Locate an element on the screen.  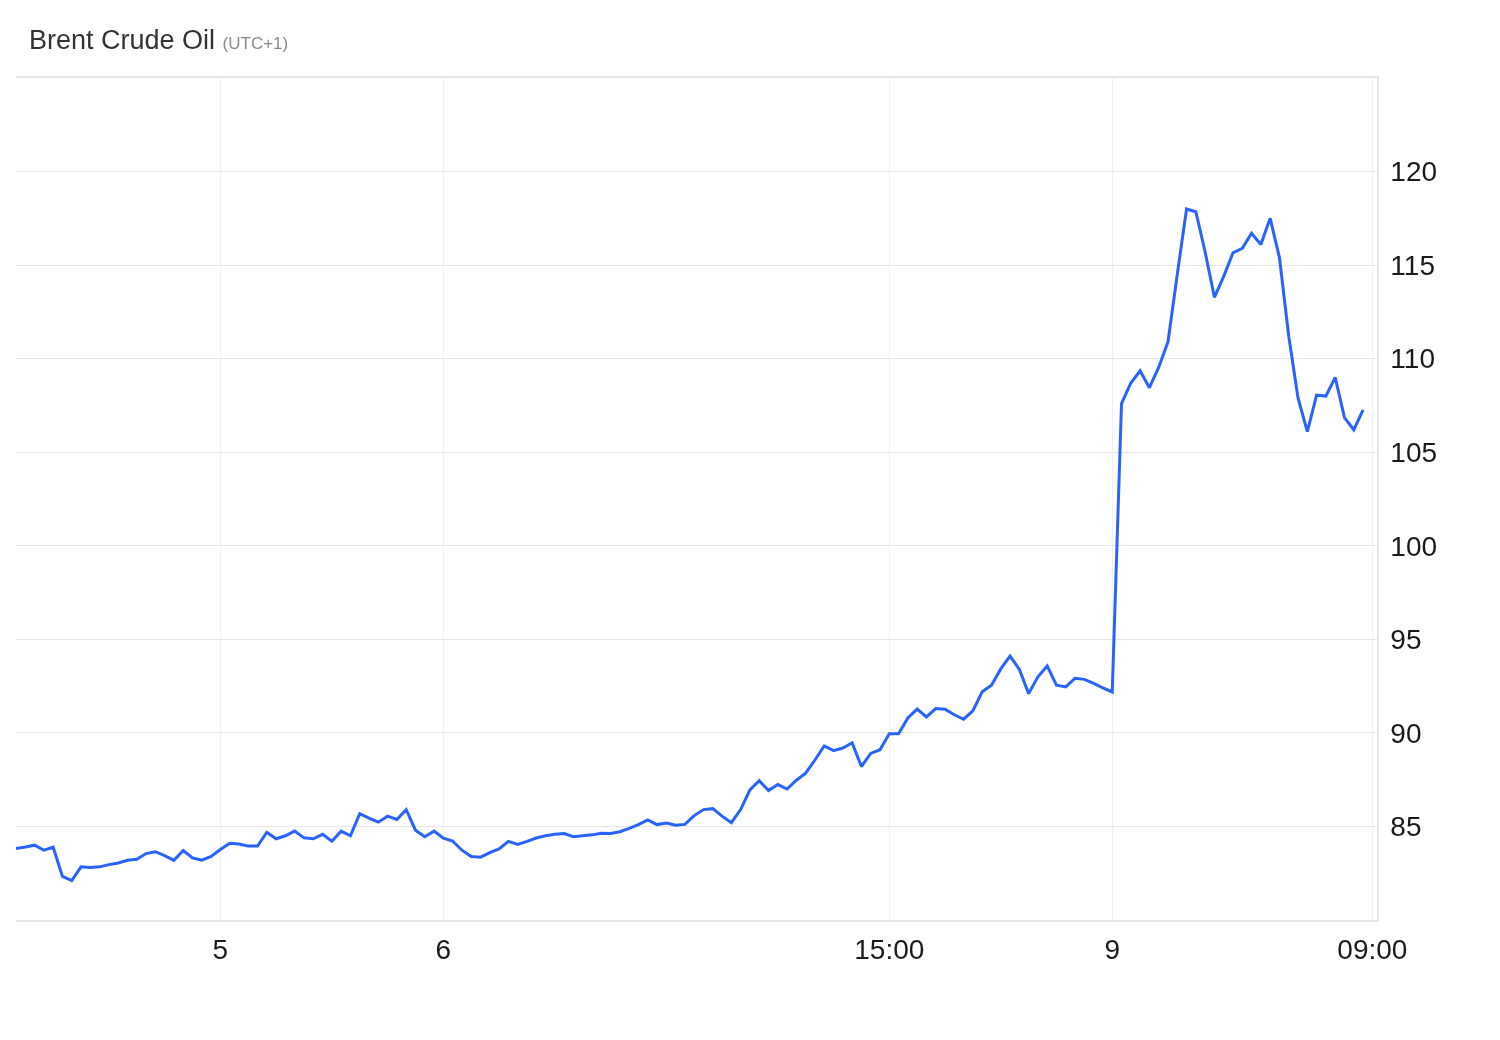
y-tick-label: 100 is located at coordinates (1414, 546).